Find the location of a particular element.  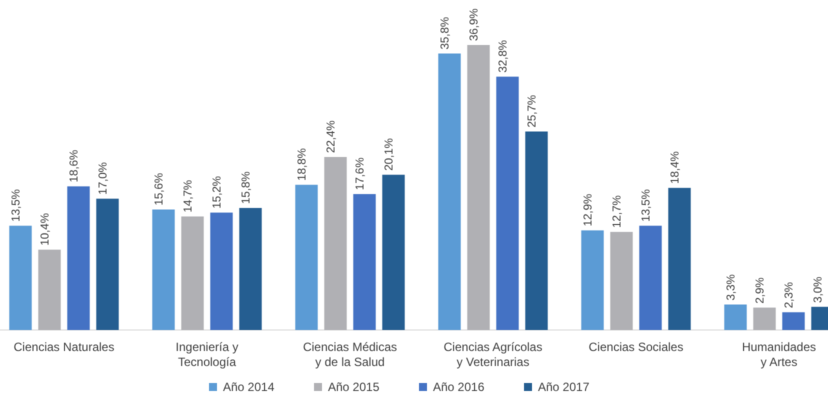

data-label: 18,8% is located at coordinates (302, 164).